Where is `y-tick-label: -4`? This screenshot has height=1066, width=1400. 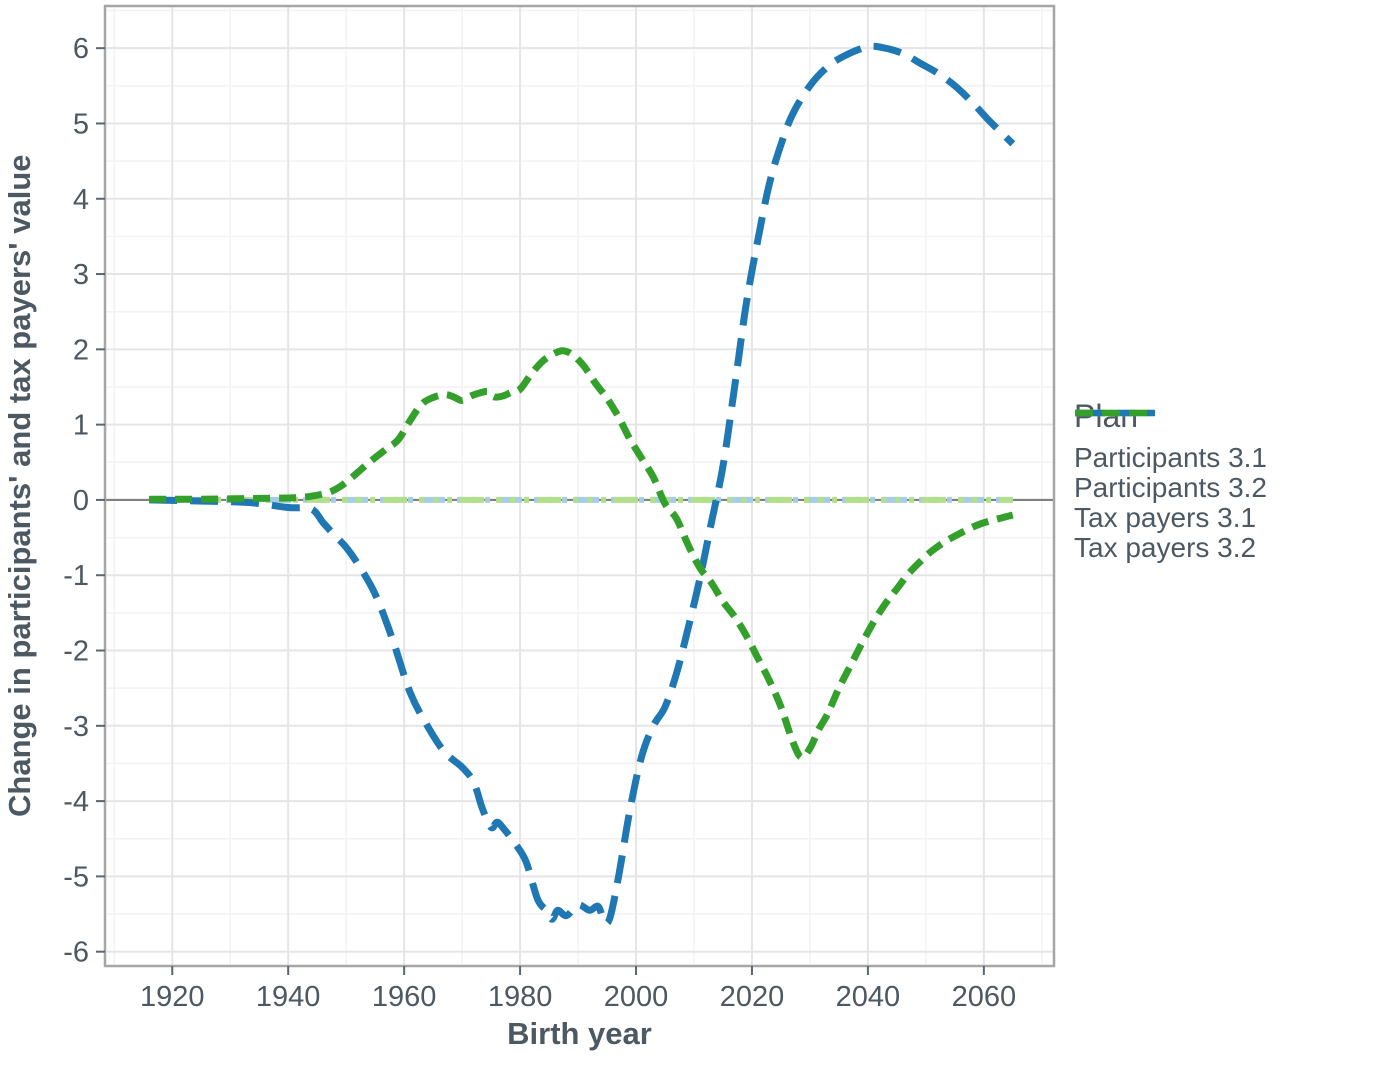 y-tick-label: -4 is located at coordinates (76, 802).